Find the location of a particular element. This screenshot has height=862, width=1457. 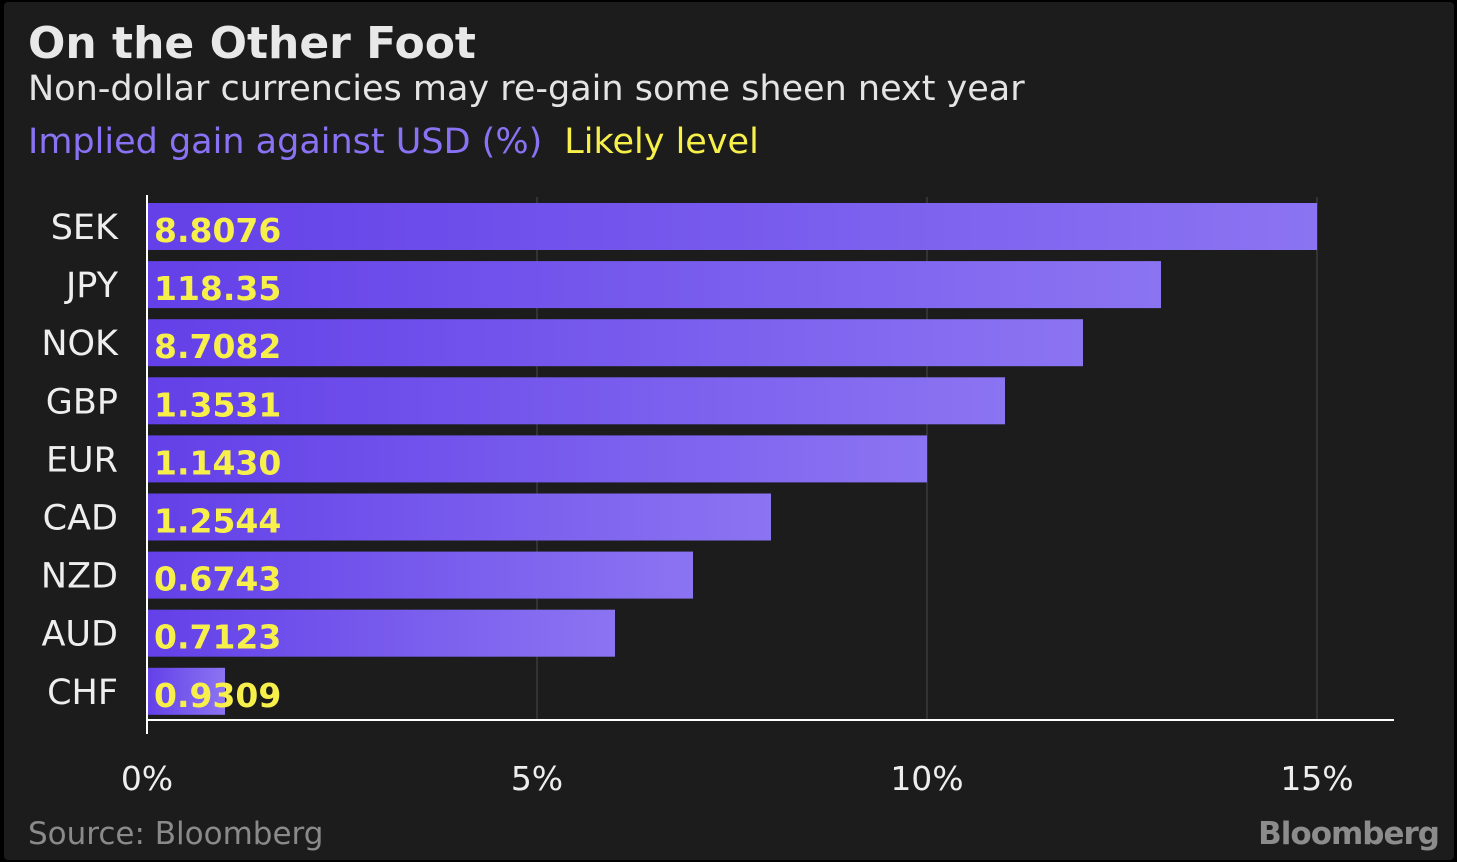

bar-sek is located at coordinates (732, 226).